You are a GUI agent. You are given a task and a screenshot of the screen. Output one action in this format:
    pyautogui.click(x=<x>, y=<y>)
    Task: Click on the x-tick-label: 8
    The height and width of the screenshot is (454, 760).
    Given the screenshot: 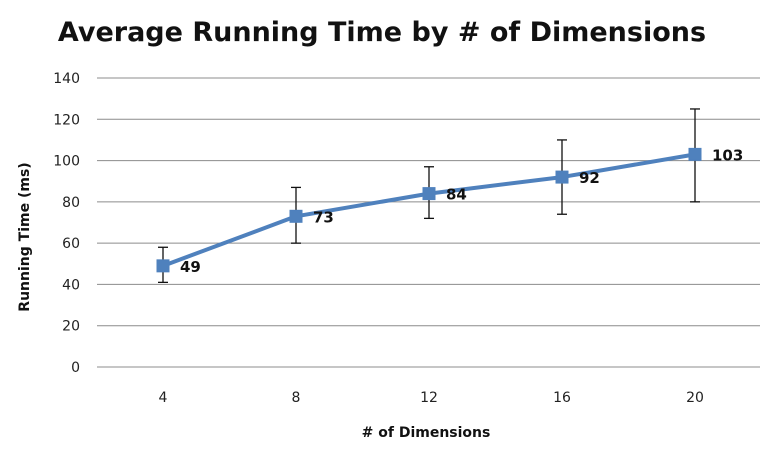 What is the action you would take?
    pyautogui.click(x=296, y=398)
    